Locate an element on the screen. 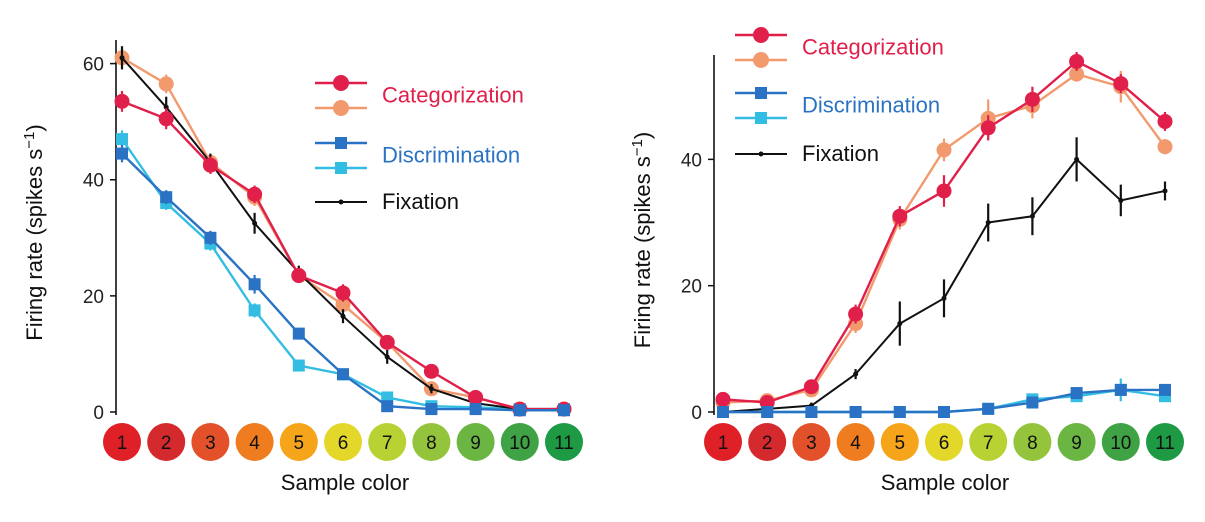  y-tick-label: 0 is located at coordinates (98, 413).